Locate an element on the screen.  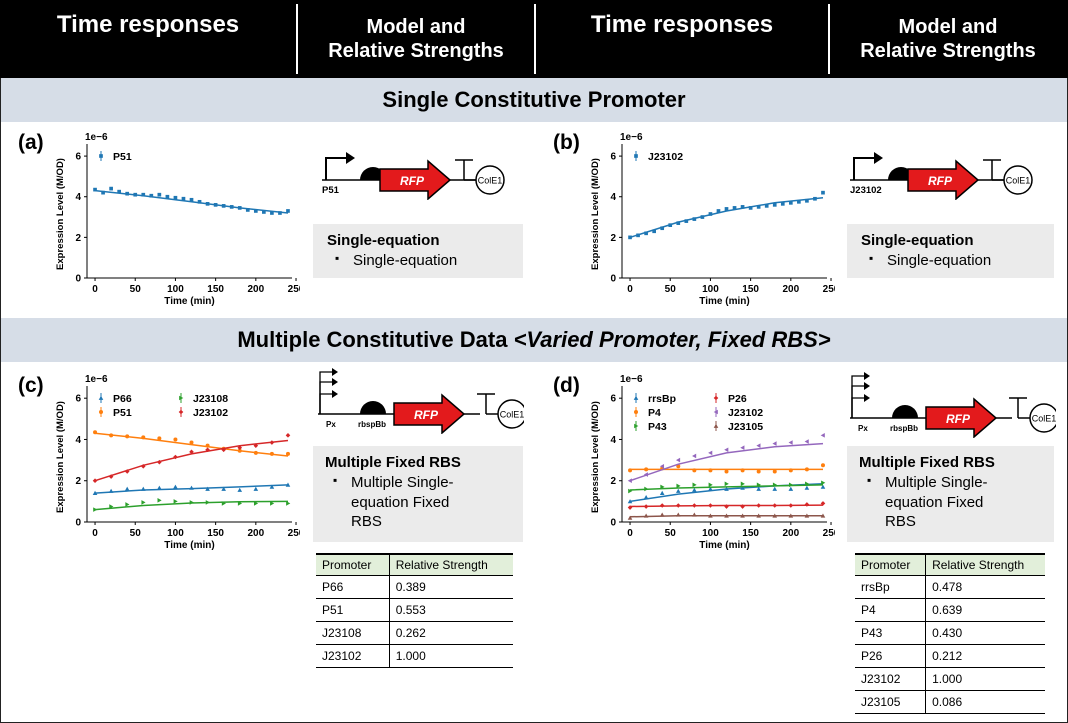
rfp-gene-icon is located at coordinates (415, 179).